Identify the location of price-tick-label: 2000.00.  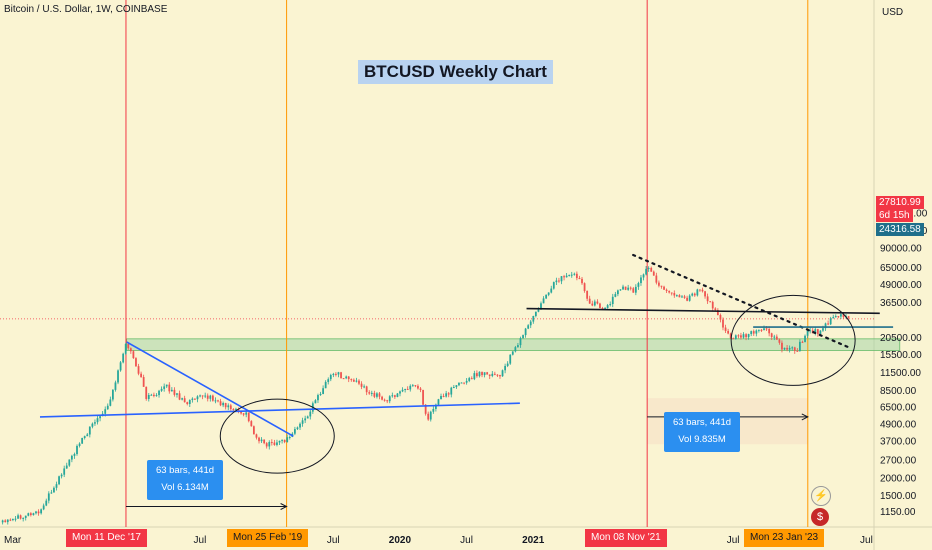
(898, 479).